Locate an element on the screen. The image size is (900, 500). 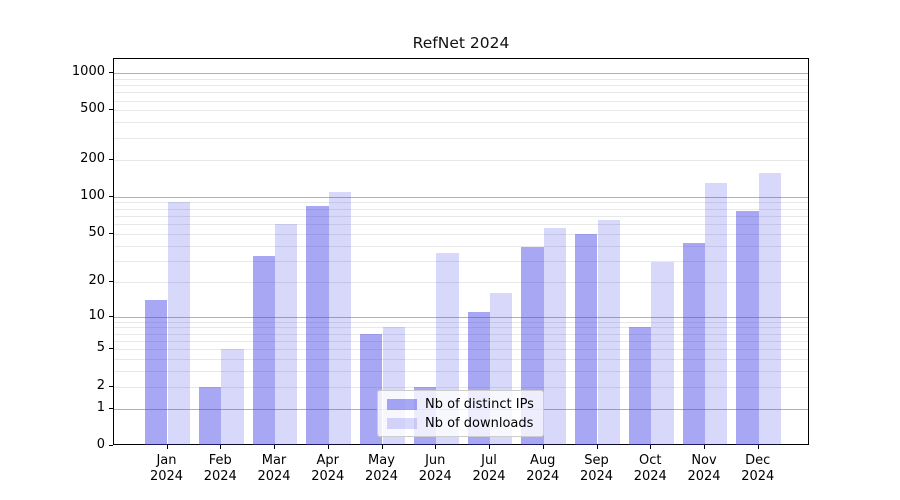
x-tick-label-apr-2024: Apr 2024 is located at coordinates (328, 468).